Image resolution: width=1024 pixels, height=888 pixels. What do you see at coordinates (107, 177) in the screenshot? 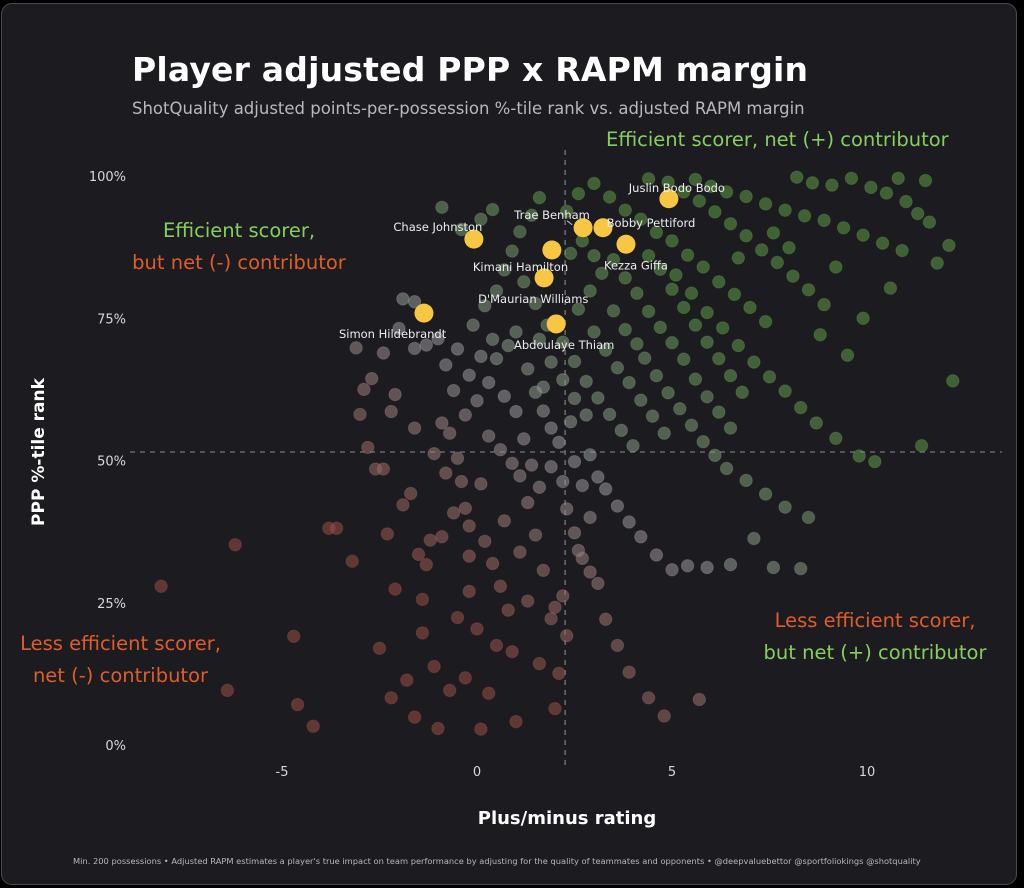
I see `y-tick-label: 100%` at bounding box center [107, 177].